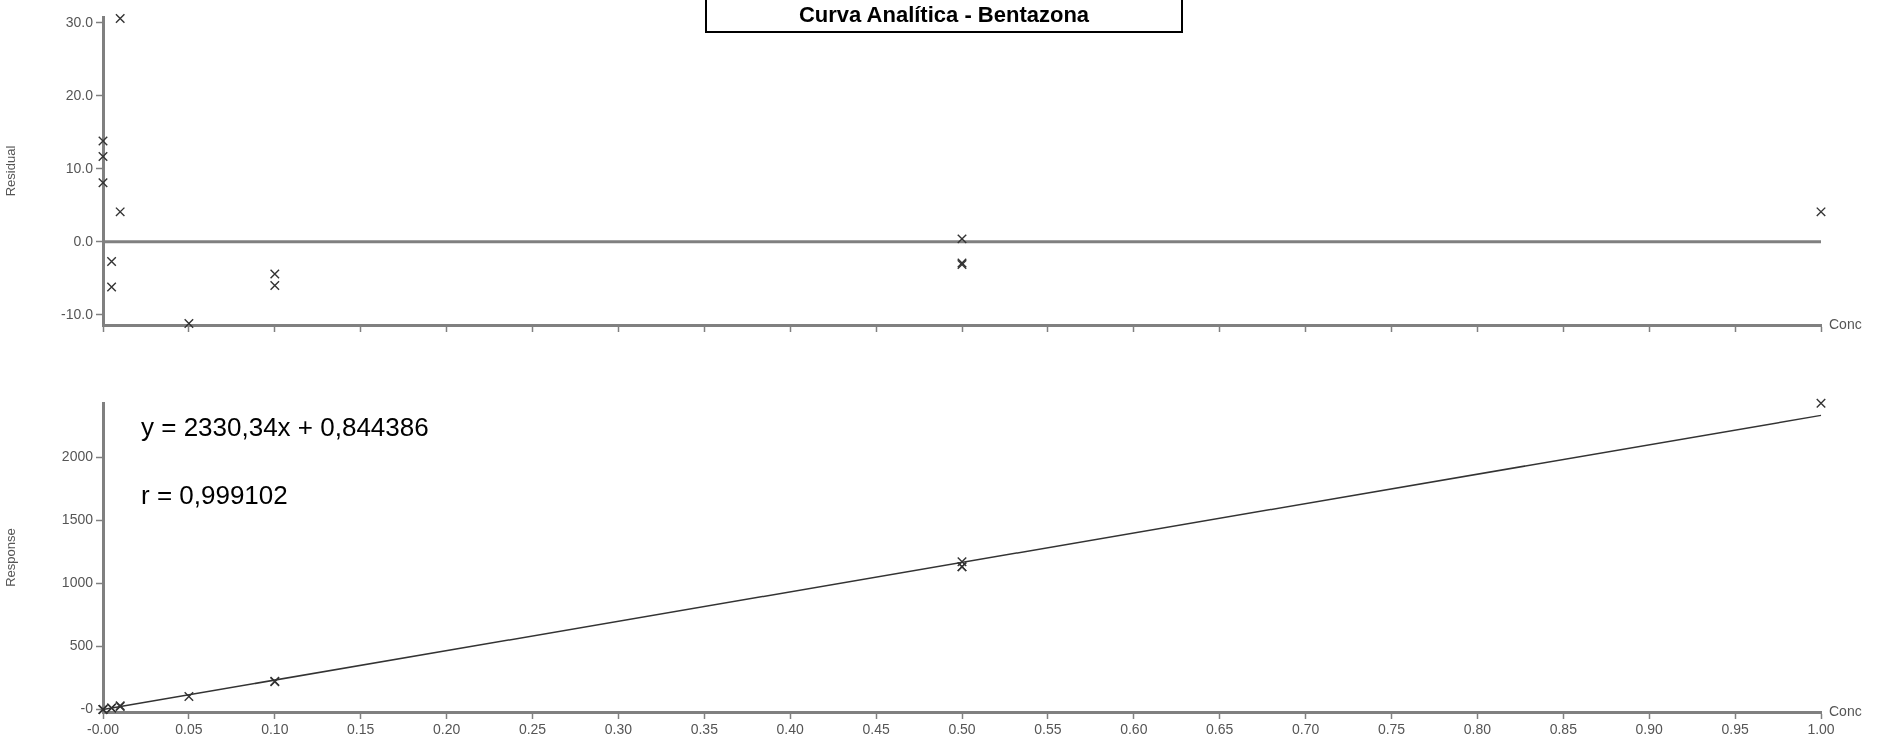 Image resolution: width=1879 pixels, height=743 pixels. Describe the element at coordinates (790, 729) in the screenshot. I see `x-tick-label: 0.40` at that location.